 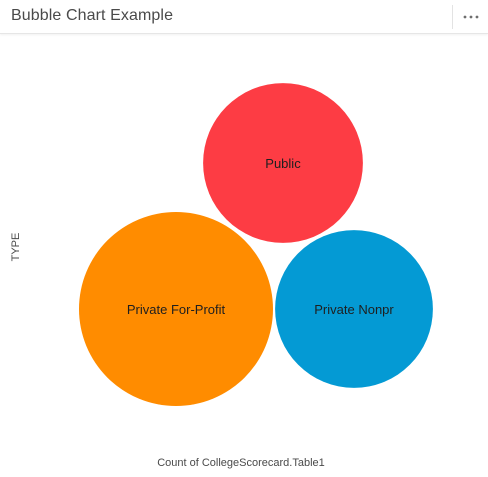 What do you see at coordinates (241, 463) in the screenshot?
I see `x-axis-title: Count of CollegeScorecard.Table1` at bounding box center [241, 463].